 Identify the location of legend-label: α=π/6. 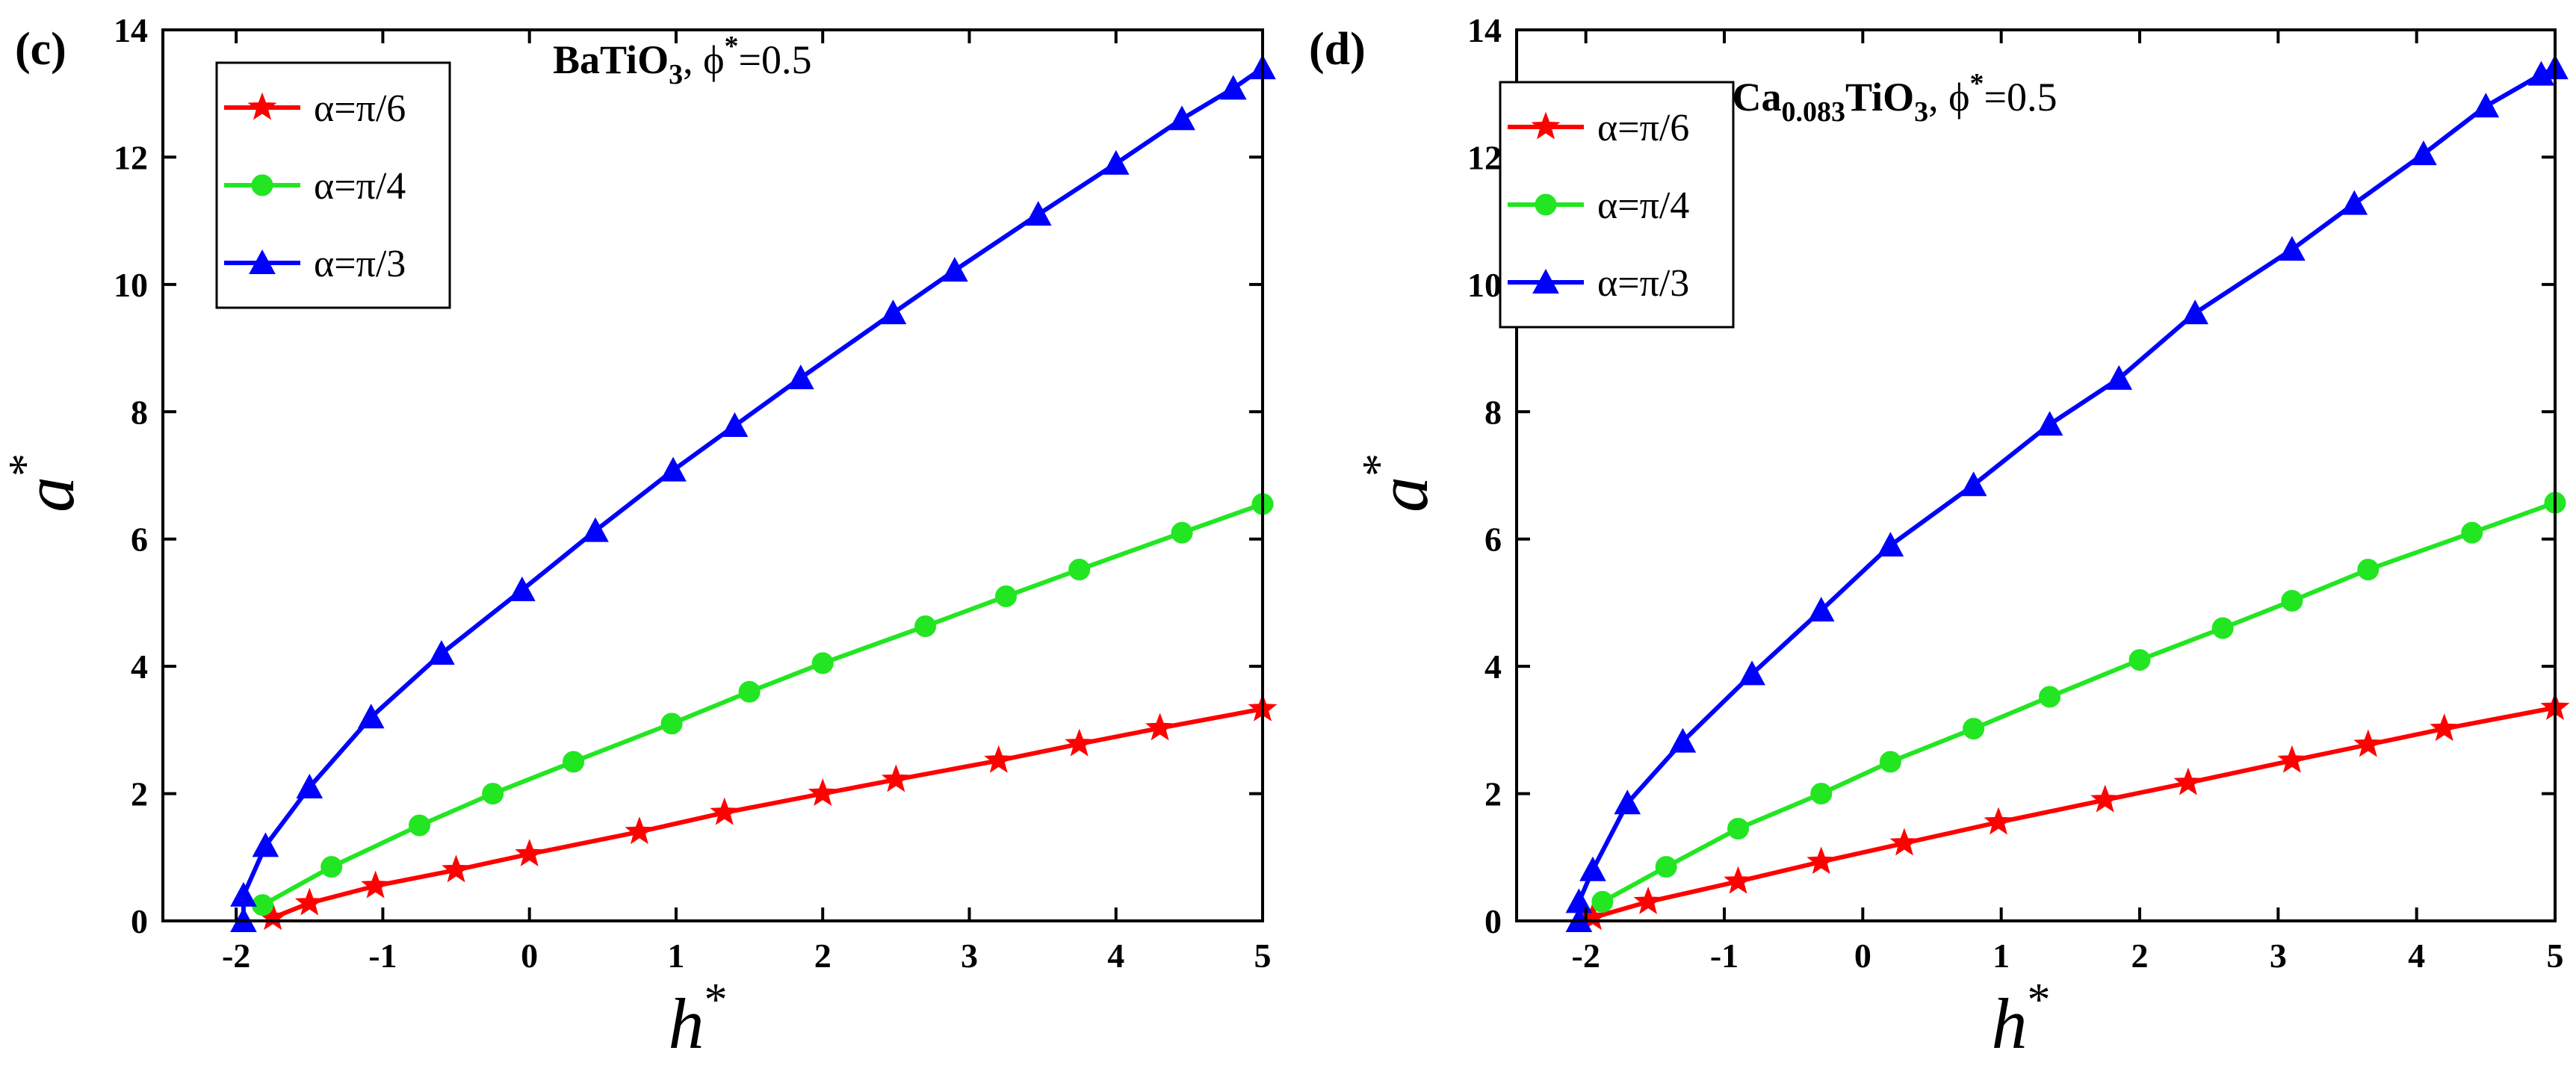
(1643, 128).